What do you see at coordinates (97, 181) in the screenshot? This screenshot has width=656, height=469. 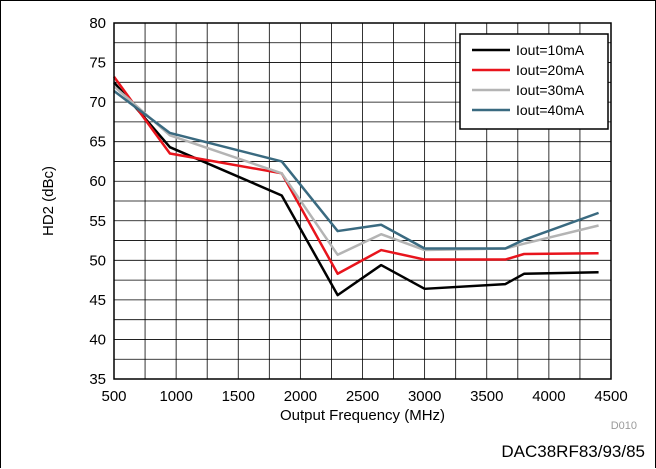 I see `y-tick-label: 60` at bounding box center [97, 181].